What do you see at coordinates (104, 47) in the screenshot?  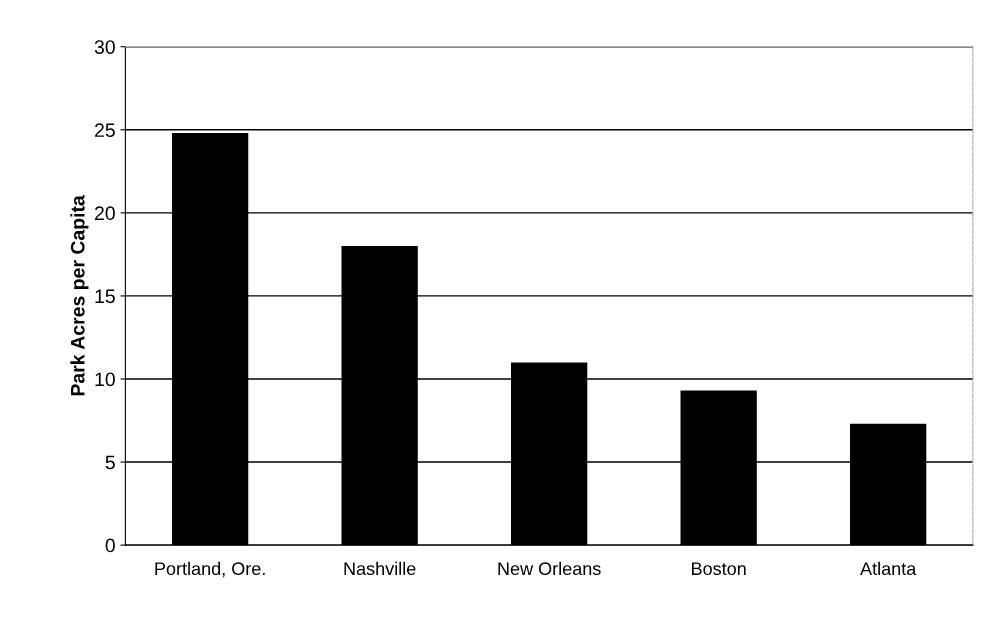 I see `y-tick-label: 30` at bounding box center [104, 47].